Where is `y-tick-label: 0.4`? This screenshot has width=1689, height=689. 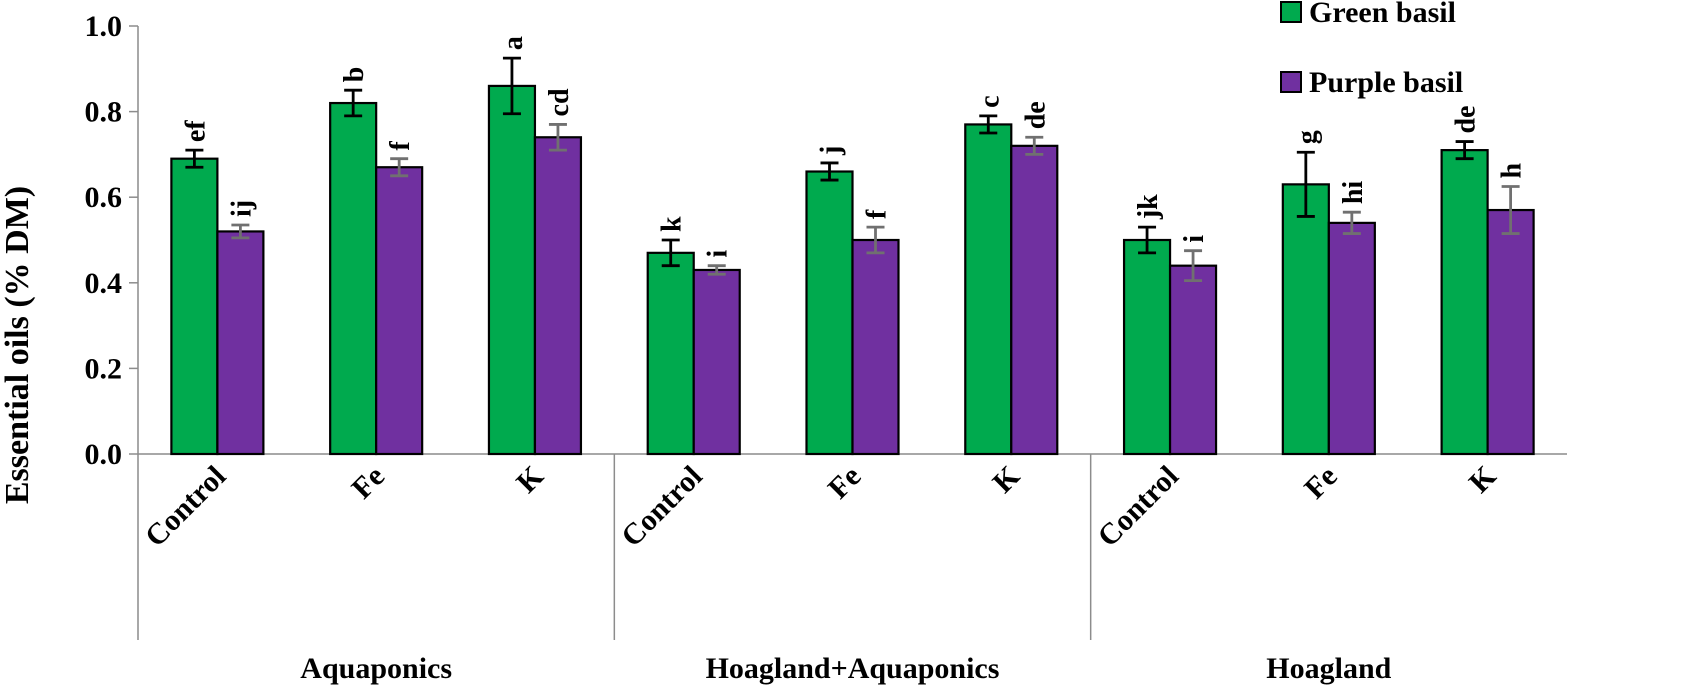
y-tick-label: 0.4 is located at coordinates (104, 283).